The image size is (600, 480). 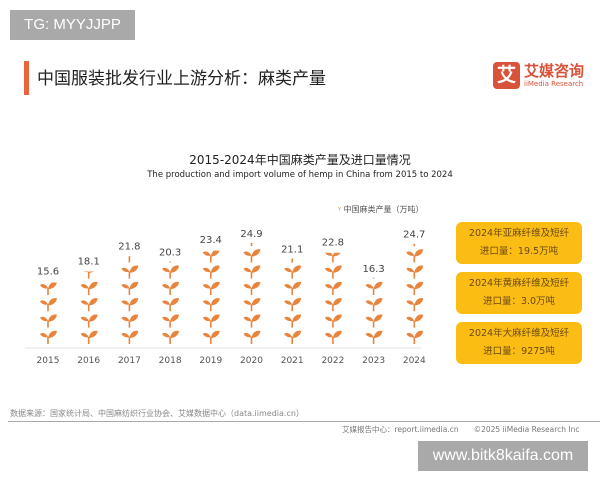 I want to click on watermark-top: TG: MYYJJPP, so click(x=72, y=25).